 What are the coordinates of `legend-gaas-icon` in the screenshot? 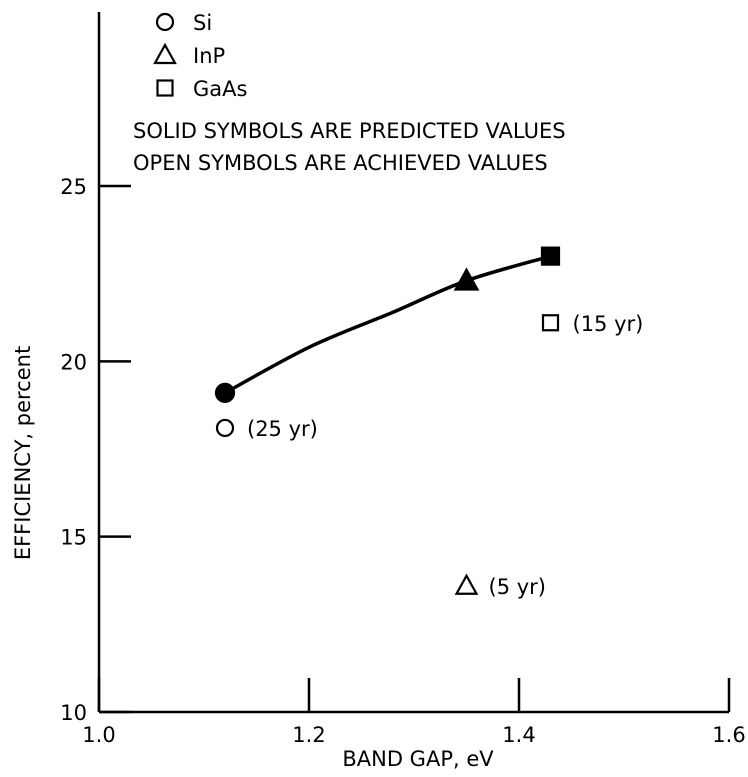 It's located at (165, 88).